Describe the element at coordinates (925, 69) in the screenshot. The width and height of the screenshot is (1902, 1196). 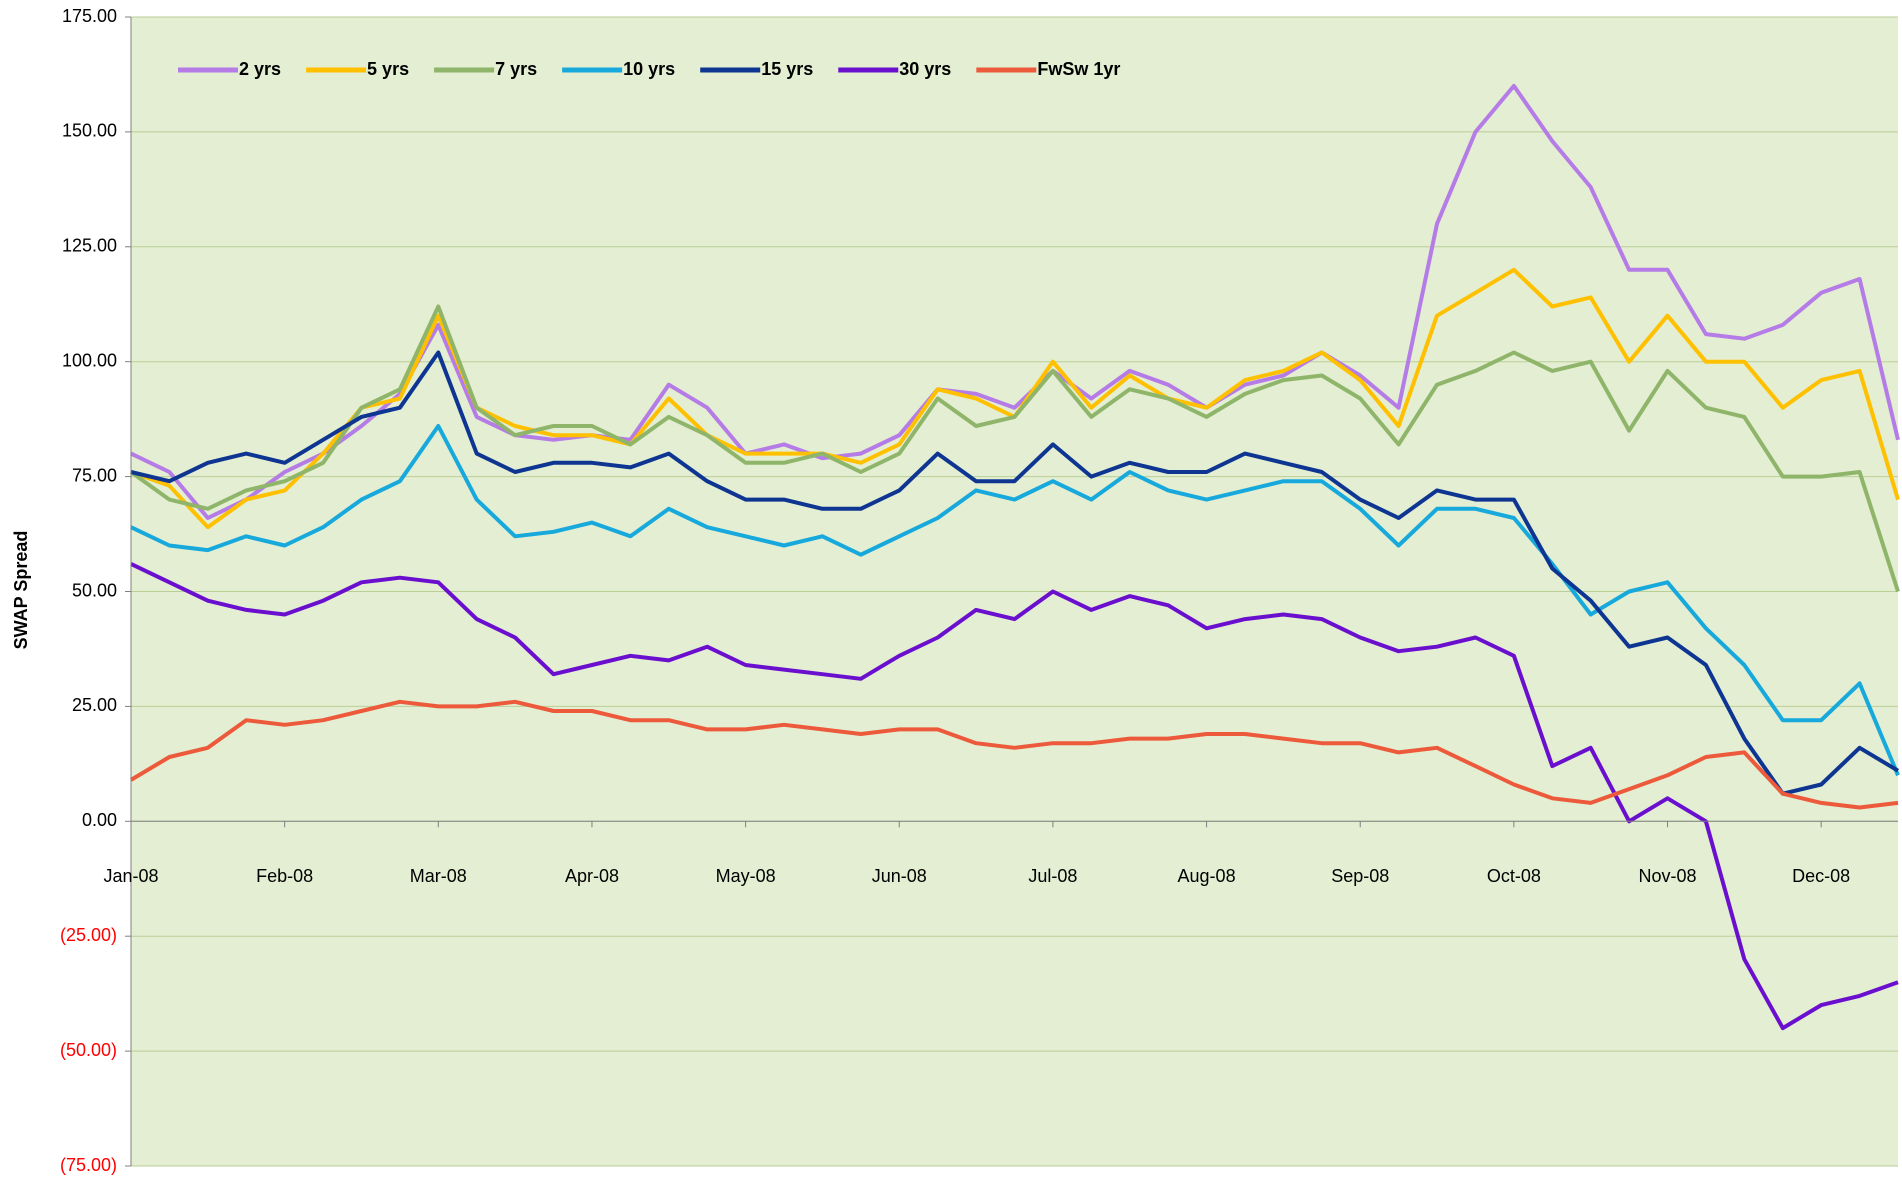
I see `legend-label: 30 yrs` at that location.